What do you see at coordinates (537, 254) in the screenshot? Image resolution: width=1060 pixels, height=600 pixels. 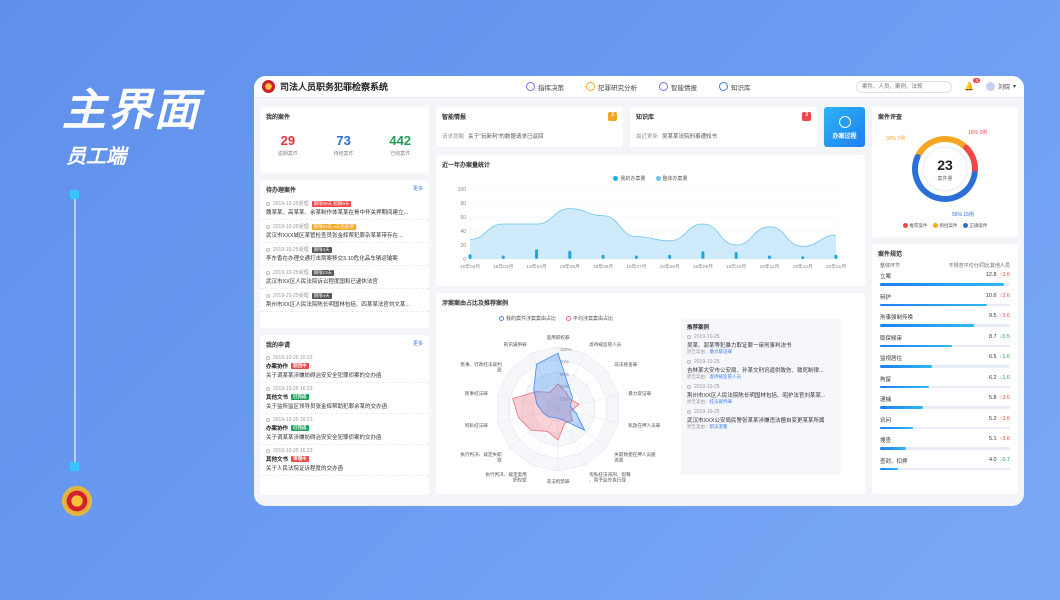 I see `bar-mine` at bounding box center [537, 254].